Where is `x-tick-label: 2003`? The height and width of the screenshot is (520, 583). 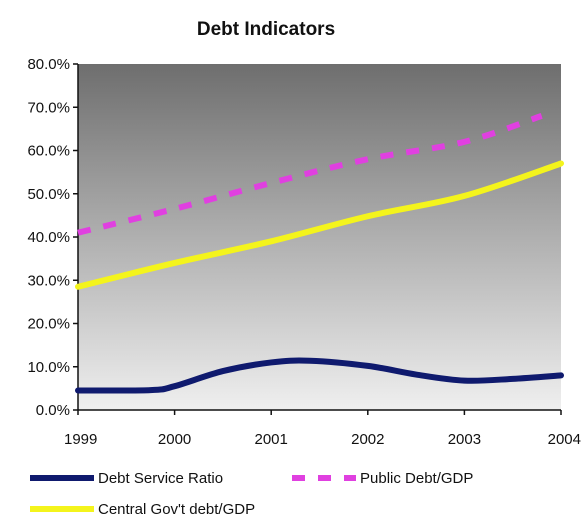 x-tick-label: 2003 is located at coordinates (464, 439).